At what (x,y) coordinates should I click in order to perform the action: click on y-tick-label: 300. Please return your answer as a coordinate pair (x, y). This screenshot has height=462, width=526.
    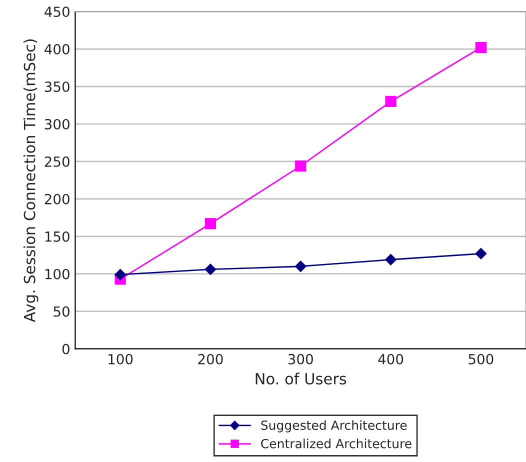
    Looking at the image, I should click on (57, 124).